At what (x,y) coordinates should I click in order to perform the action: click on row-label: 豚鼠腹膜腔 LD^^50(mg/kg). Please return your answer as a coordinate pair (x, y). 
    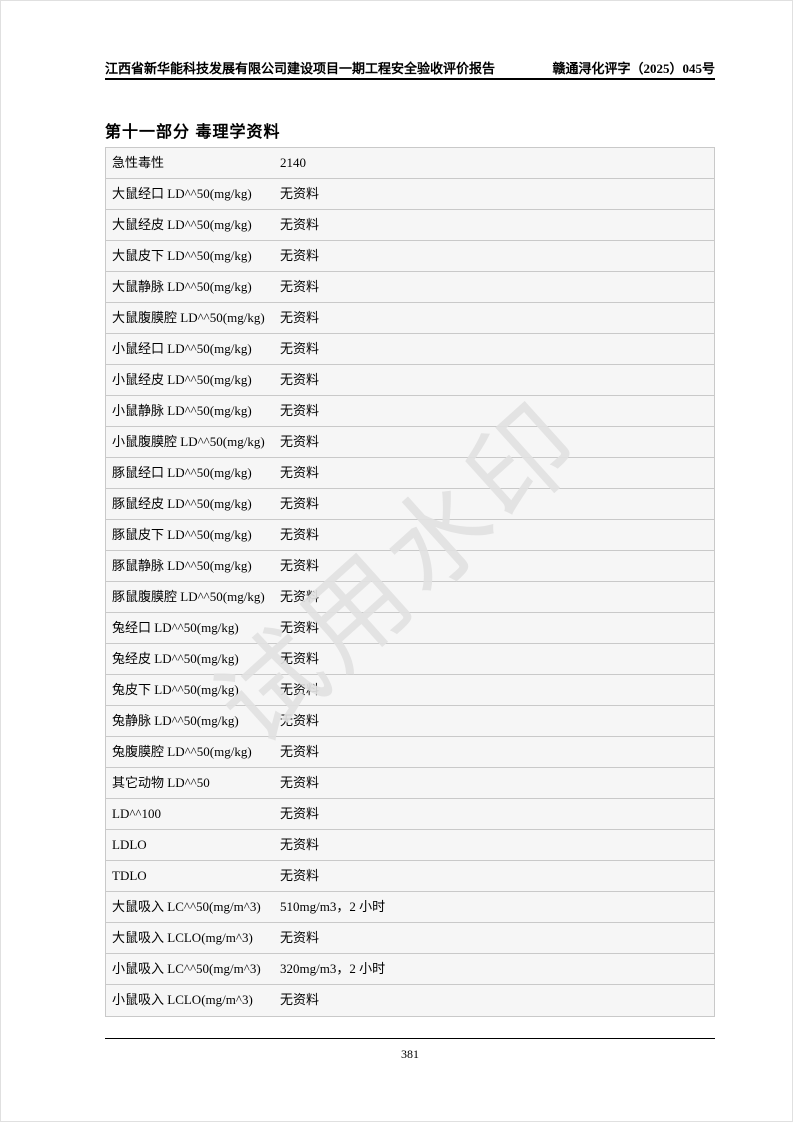
    Looking at the image, I should click on (188, 596).